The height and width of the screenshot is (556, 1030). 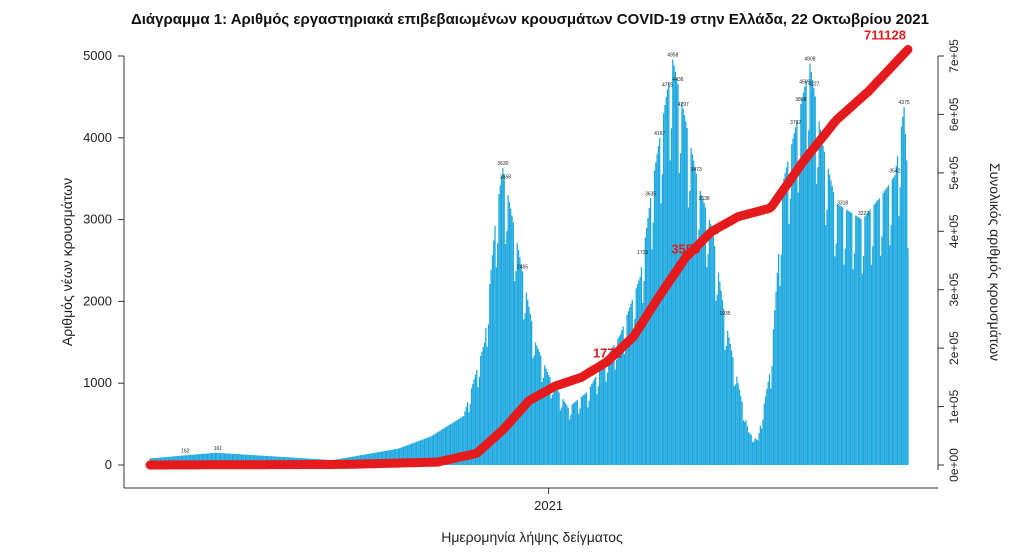 What do you see at coordinates (954, 56) in the screenshot?
I see `right-tick-label: 7e+05` at bounding box center [954, 56].